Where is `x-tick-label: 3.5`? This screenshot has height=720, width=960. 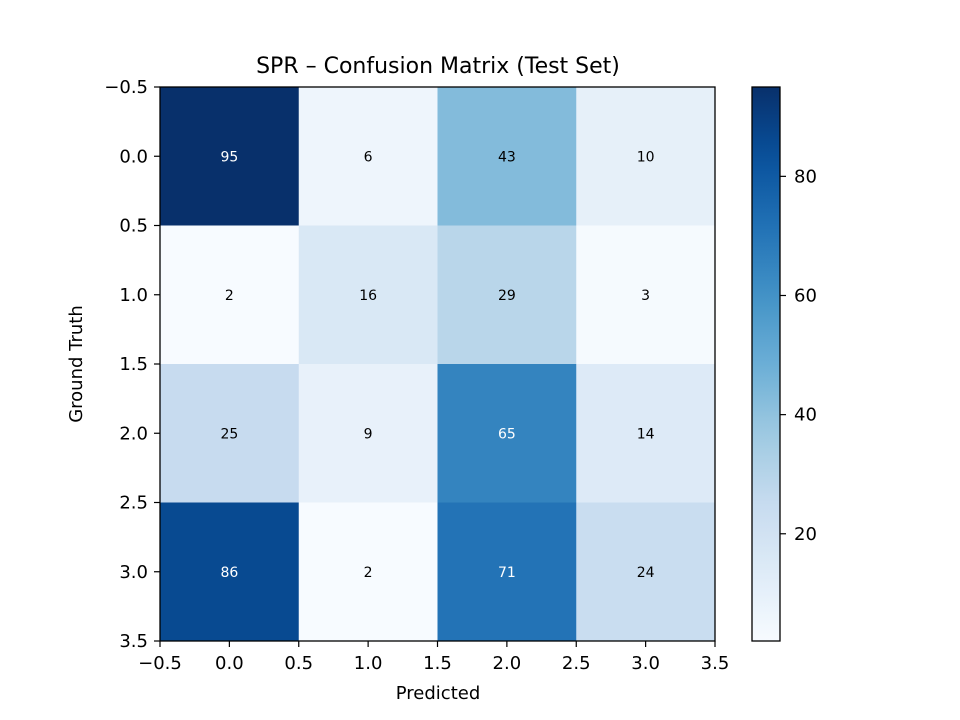 x-tick-label: 3.5 is located at coordinates (715, 663).